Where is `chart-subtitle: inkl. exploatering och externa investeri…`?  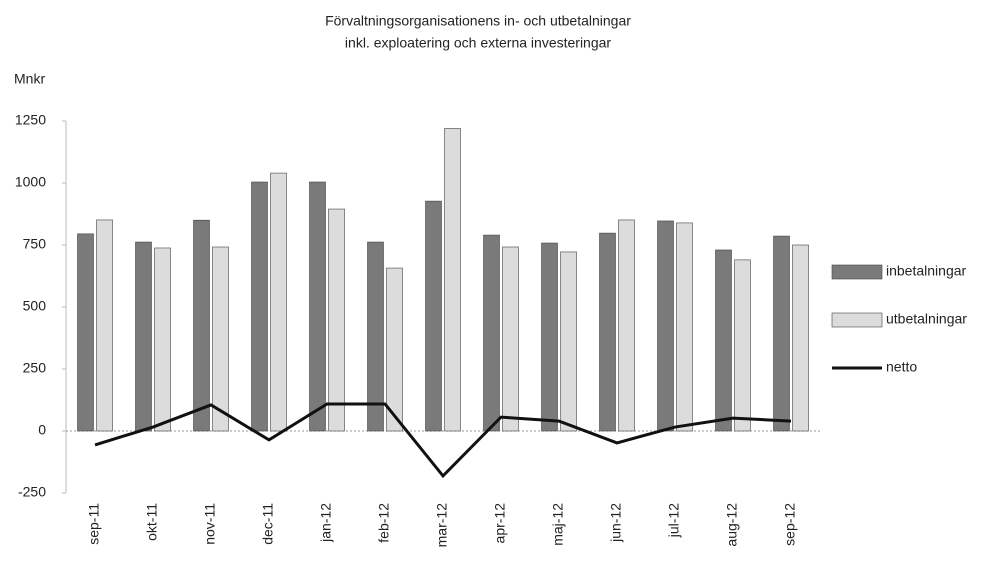 chart-subtitle: inkl. exploatering och externa investeri… is located at coordinates (478, 43).